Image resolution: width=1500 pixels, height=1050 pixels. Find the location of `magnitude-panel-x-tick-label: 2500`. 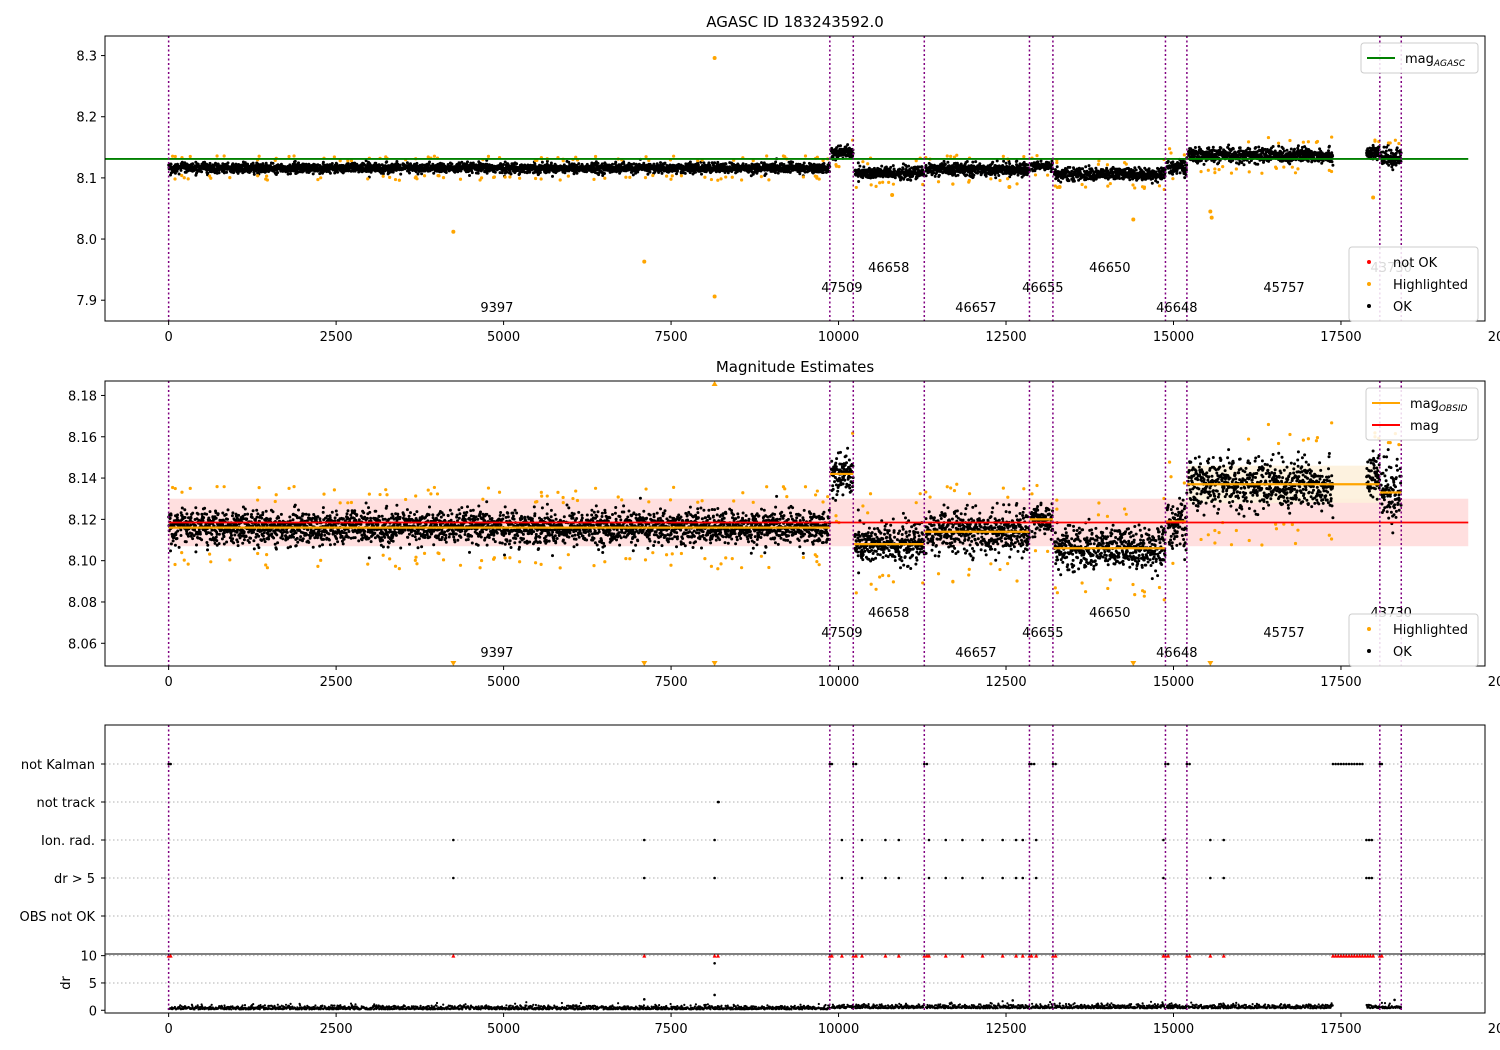

magnitude-panel-x-tick-label: 2500 is located at coordinates (336, 682).